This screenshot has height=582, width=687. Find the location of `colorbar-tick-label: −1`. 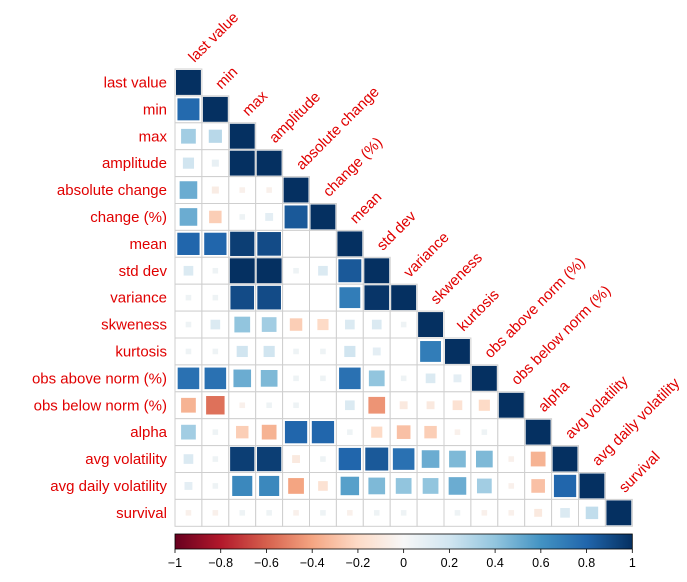

colorbar-tick-label: −1 is located at coordinates (175, 563).